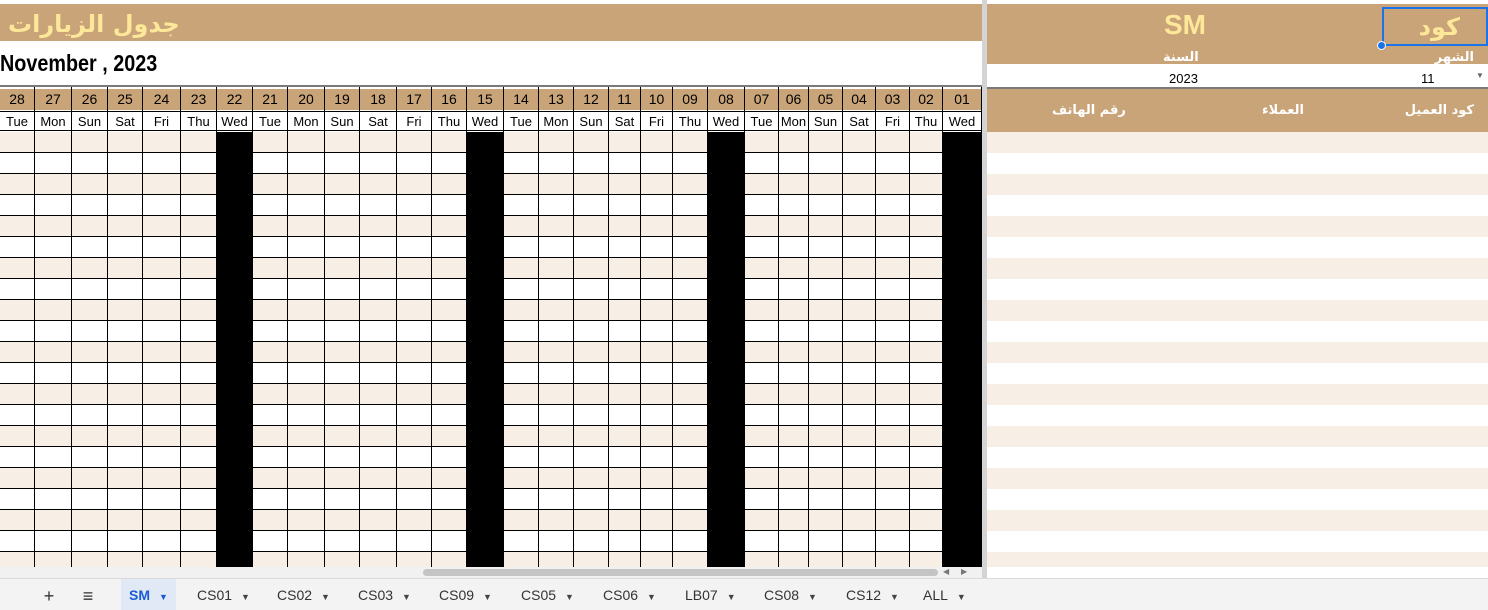  Describe the element at coordinates (690, 109) in the screenshot. I see `day-column-header: 09 Thu` at that location.